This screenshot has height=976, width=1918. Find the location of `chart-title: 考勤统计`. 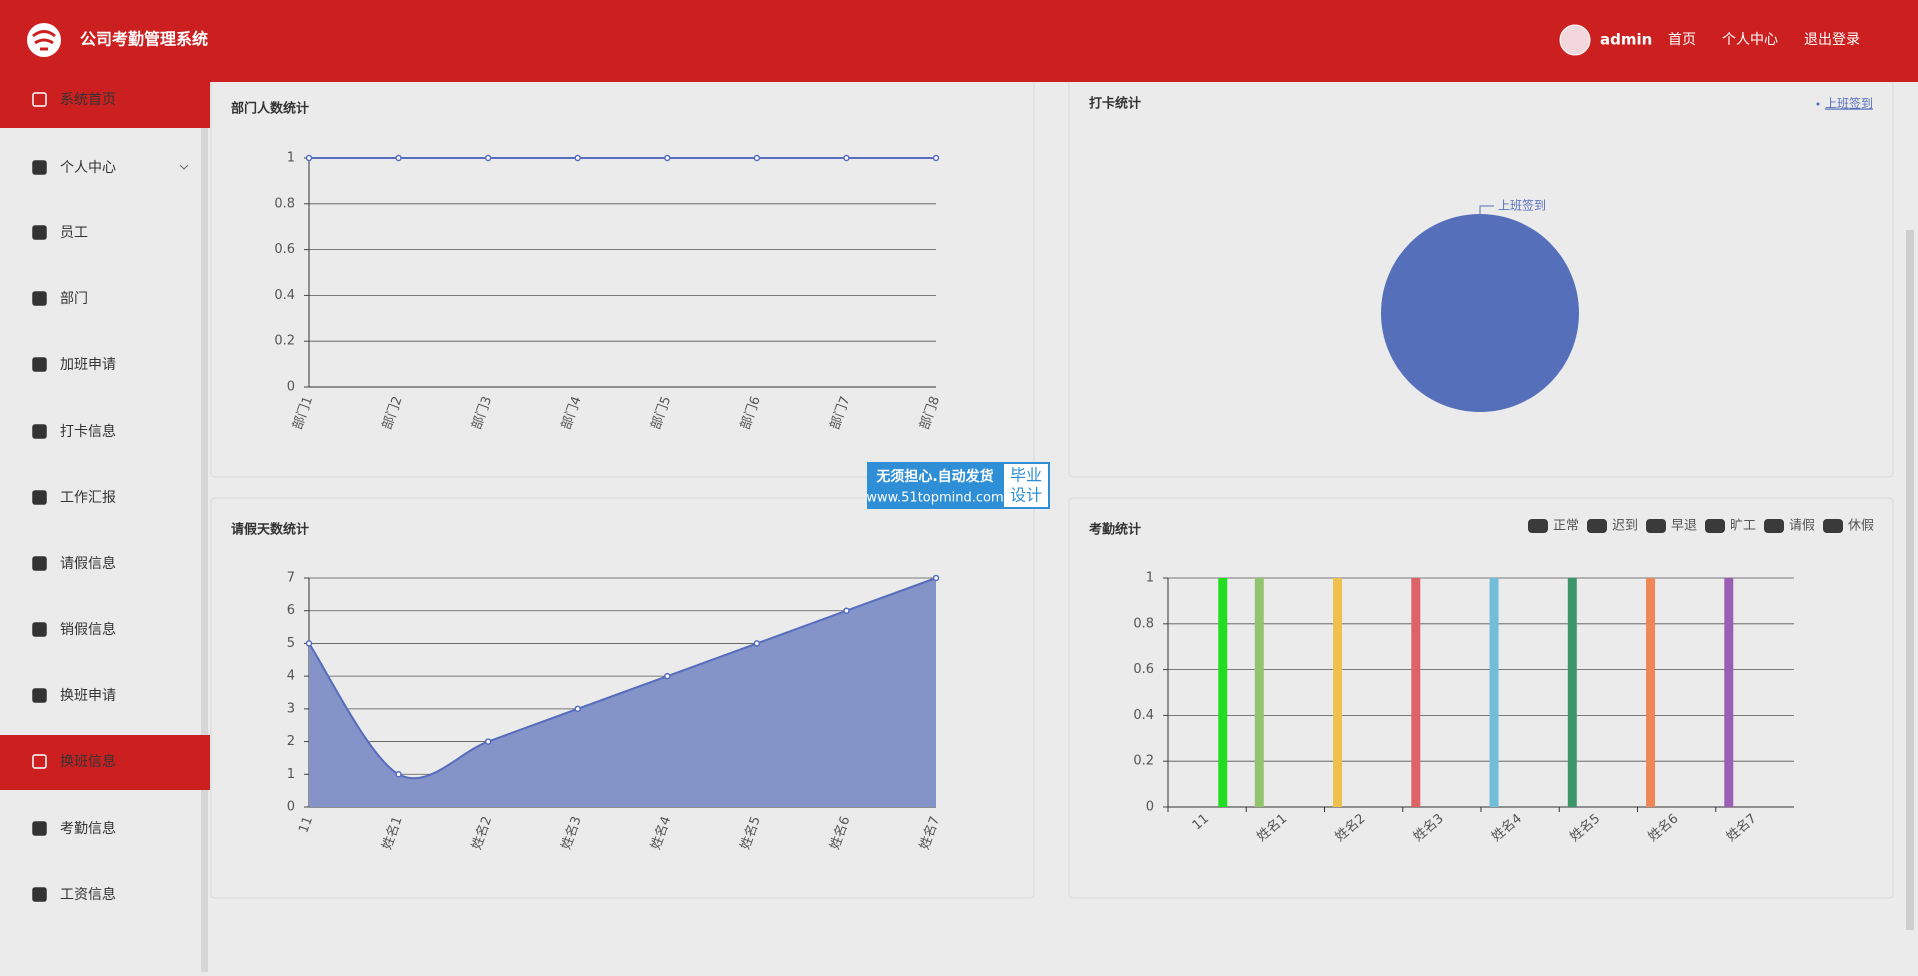

chart-title: 考勤统计 is located at coordinates (1115, 530).